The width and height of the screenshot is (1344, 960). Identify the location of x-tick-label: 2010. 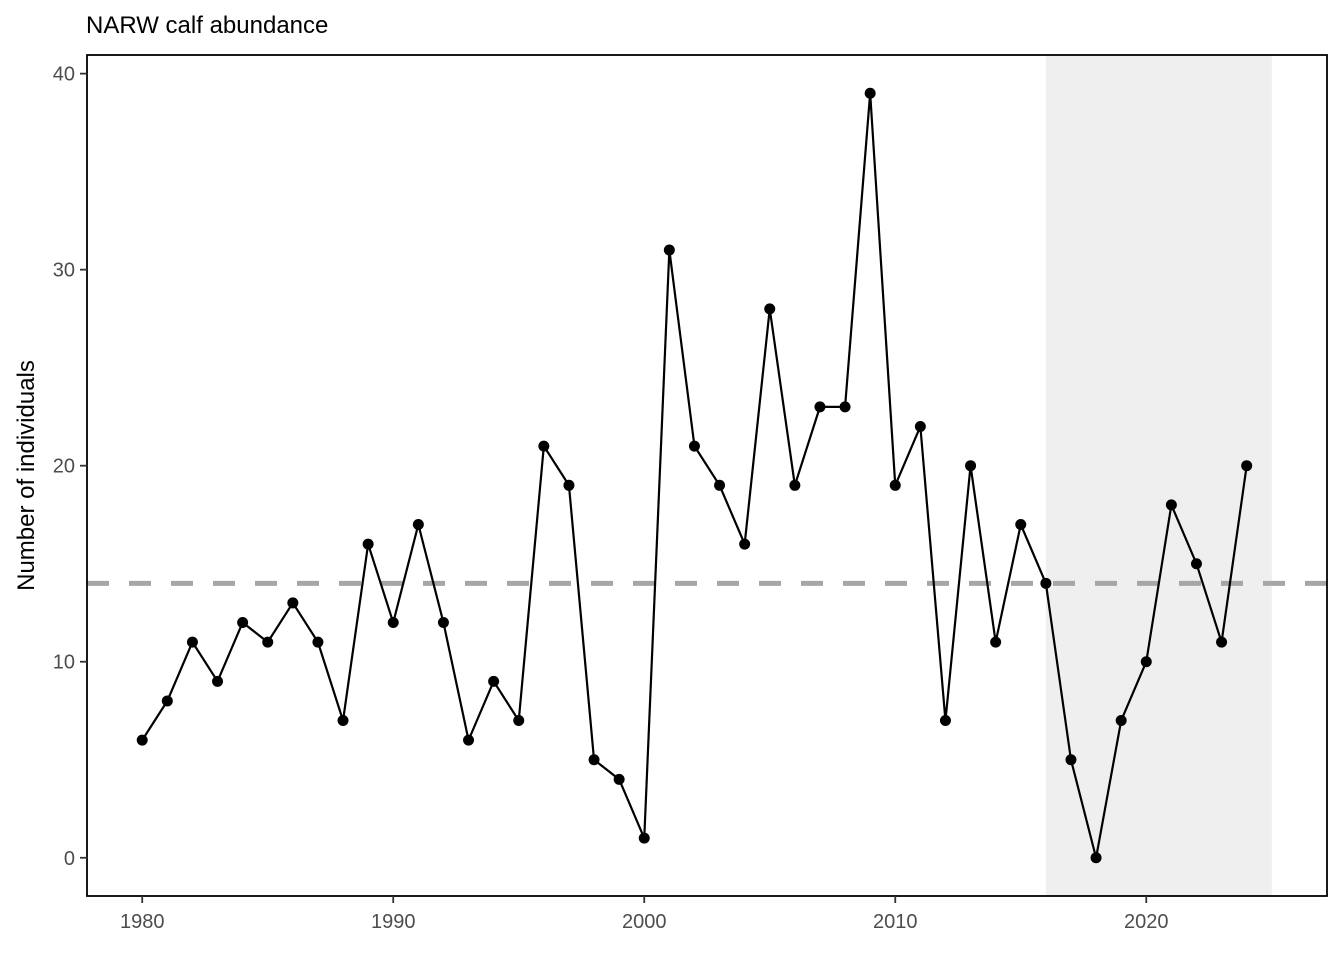
(895, 922).